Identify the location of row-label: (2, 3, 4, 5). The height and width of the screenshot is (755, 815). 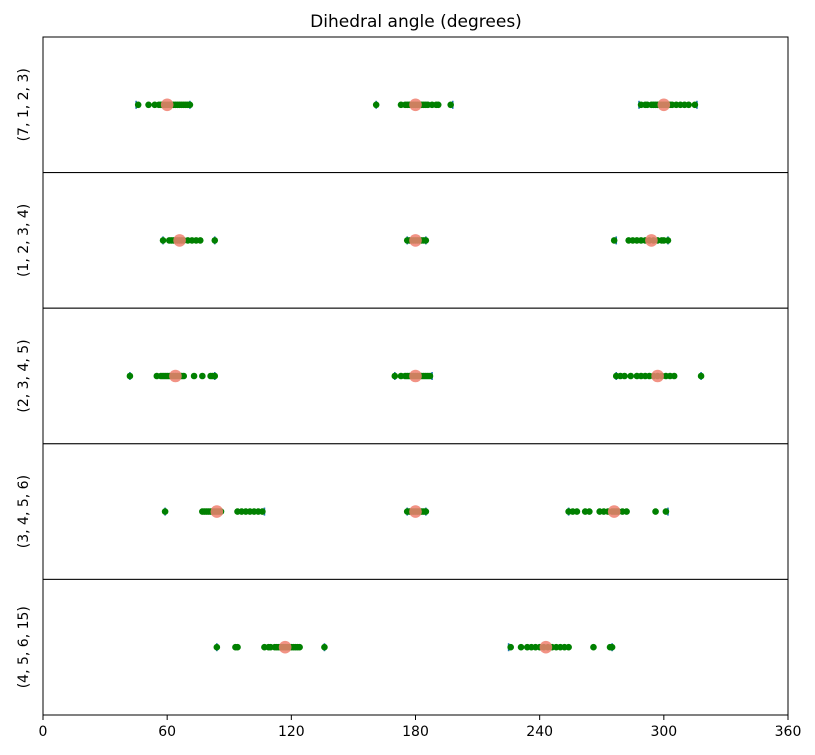
(24, 375).